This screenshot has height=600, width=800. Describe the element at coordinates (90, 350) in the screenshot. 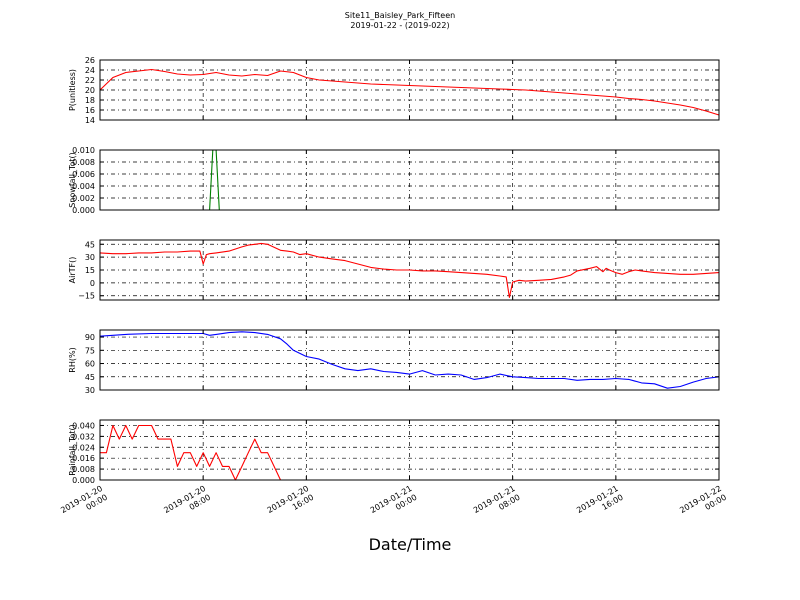

I see `y-tick-label: 75` at that location.